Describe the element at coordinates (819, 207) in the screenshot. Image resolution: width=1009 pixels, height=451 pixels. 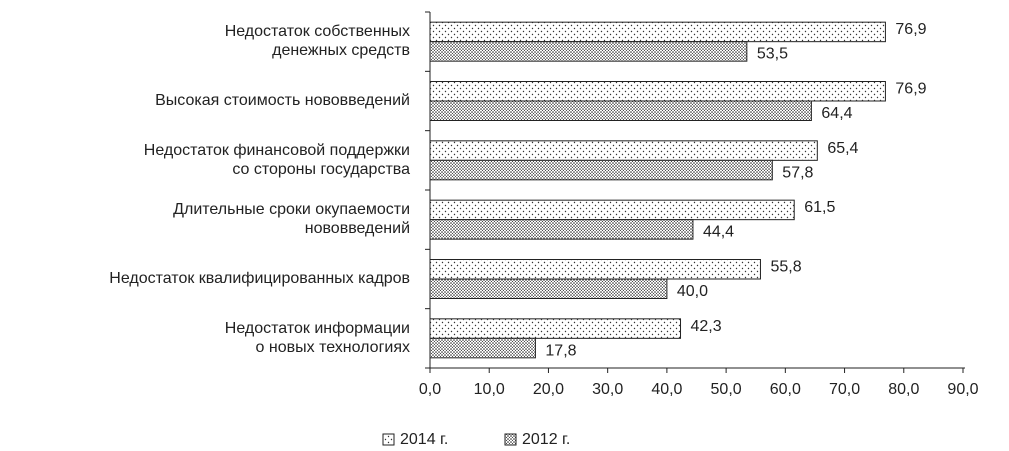
I see `value-label: 61,5` at that location.